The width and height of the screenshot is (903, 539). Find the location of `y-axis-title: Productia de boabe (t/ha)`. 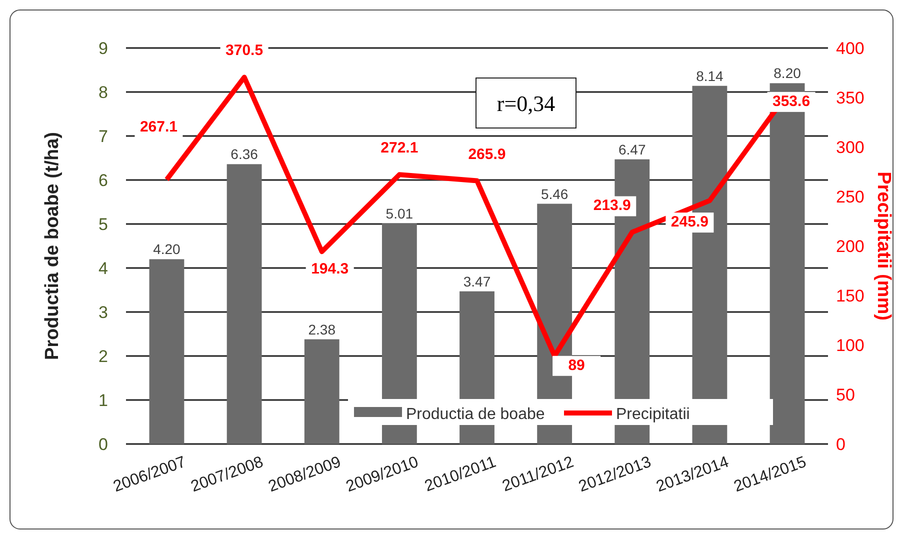

y-axis-title: Productia de boabe (t/ha) is located at coordinates (52, 246).